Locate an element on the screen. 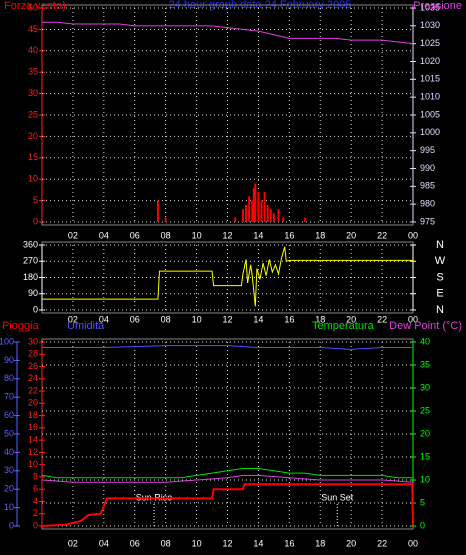 The image size is (466, 555). y-tick-label: 35 is located at coordinates (33, 72).